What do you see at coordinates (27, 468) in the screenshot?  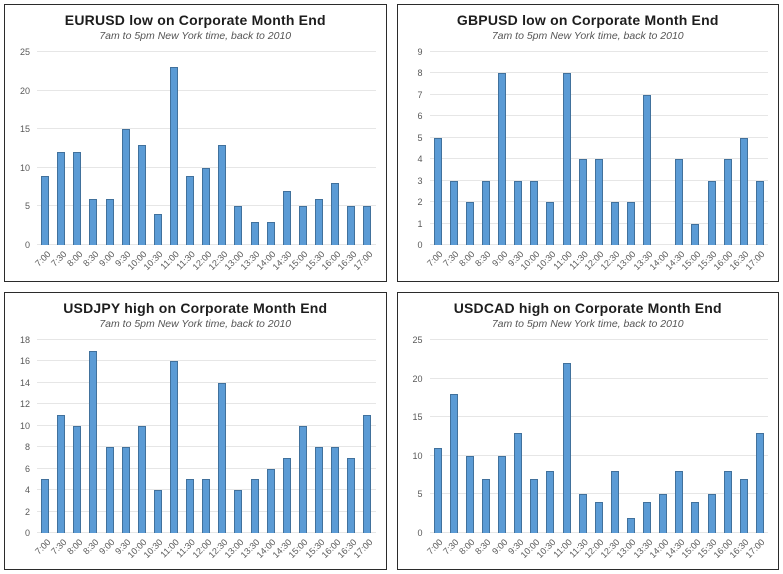 I see `y-tick-label: 6` at bounding box center [27, 468].